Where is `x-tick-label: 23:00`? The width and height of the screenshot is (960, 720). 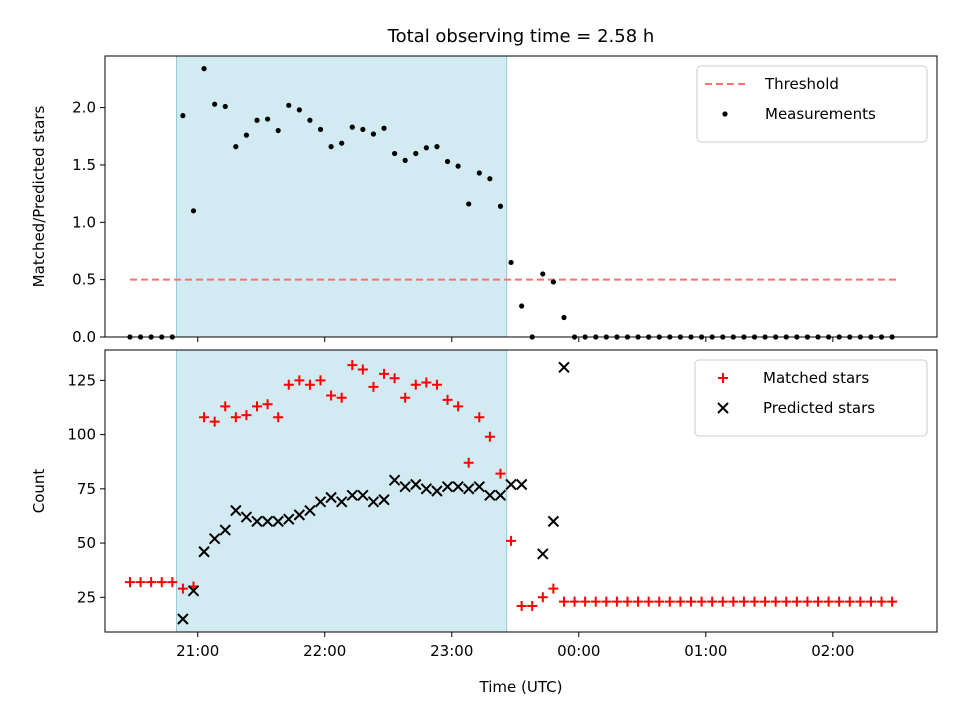 x-tick-label: 23:00 is located at coordinates (451, 651).